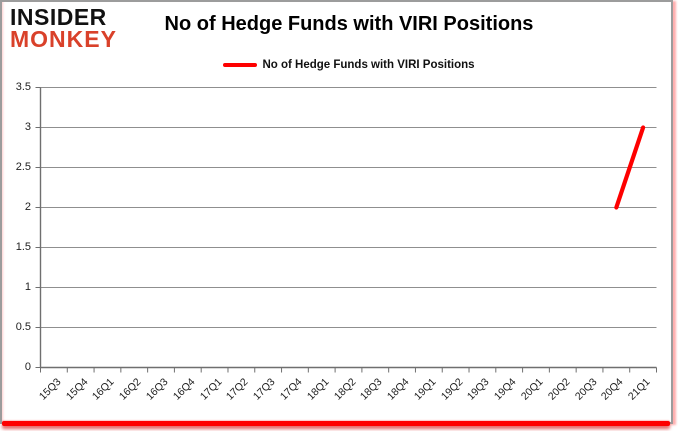  Describe the element at coordinates (27, 366) in the screenshot. I see `y-axis-tick-label: 0` at that location.